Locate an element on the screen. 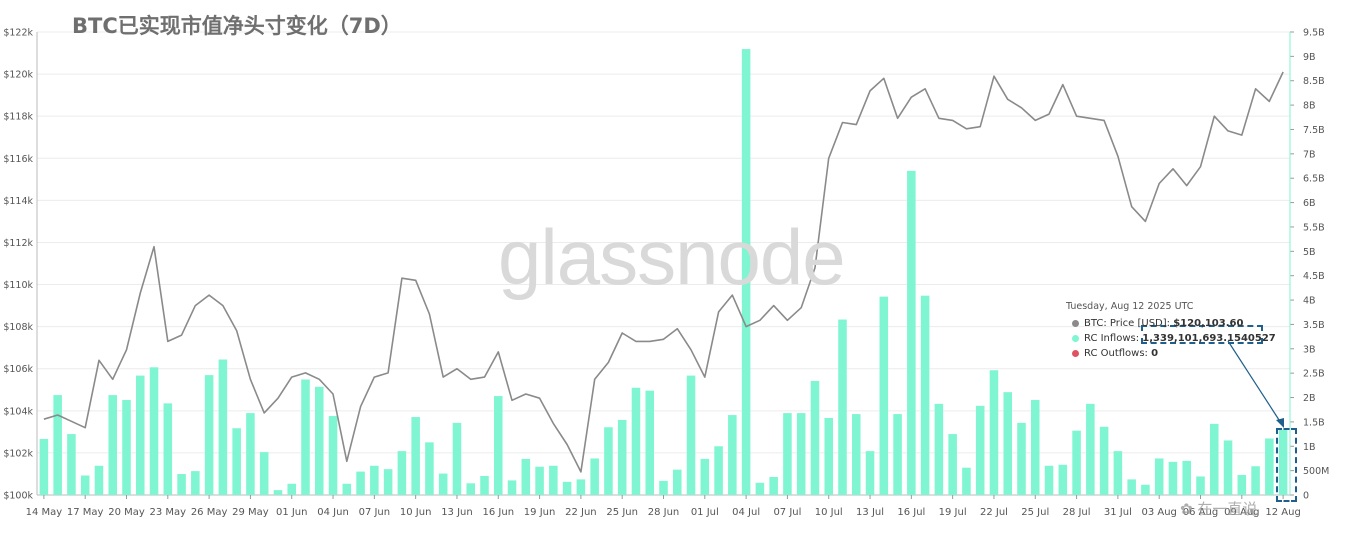  x-tick-label: 12 Aug is located at coordinates (1282, 512).